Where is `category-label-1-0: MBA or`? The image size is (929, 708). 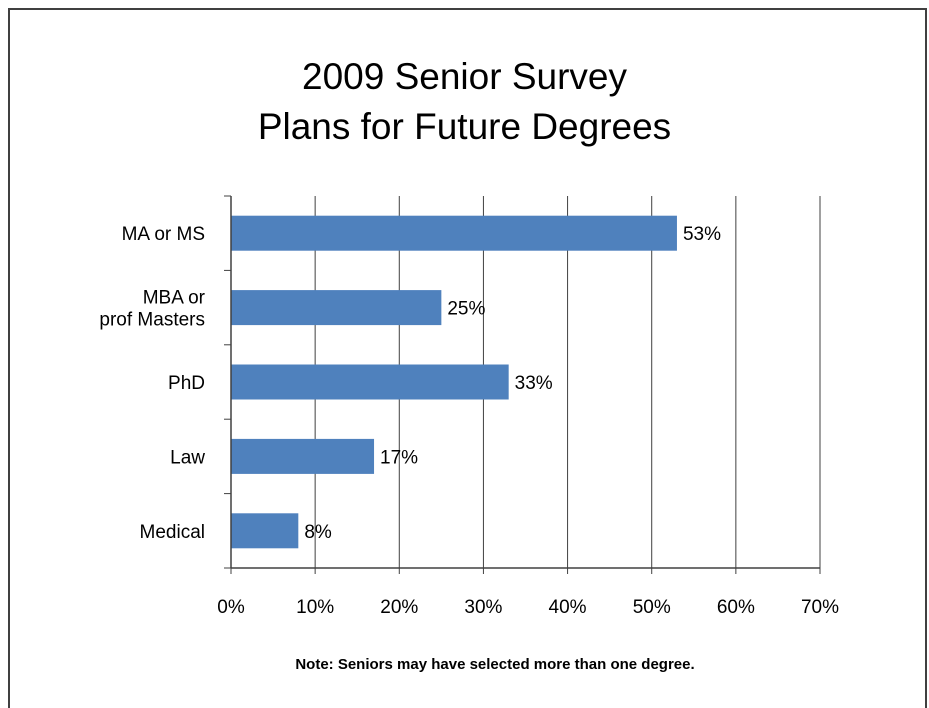
category-label-1-0: MBA or is located at coordinates (174, 298).